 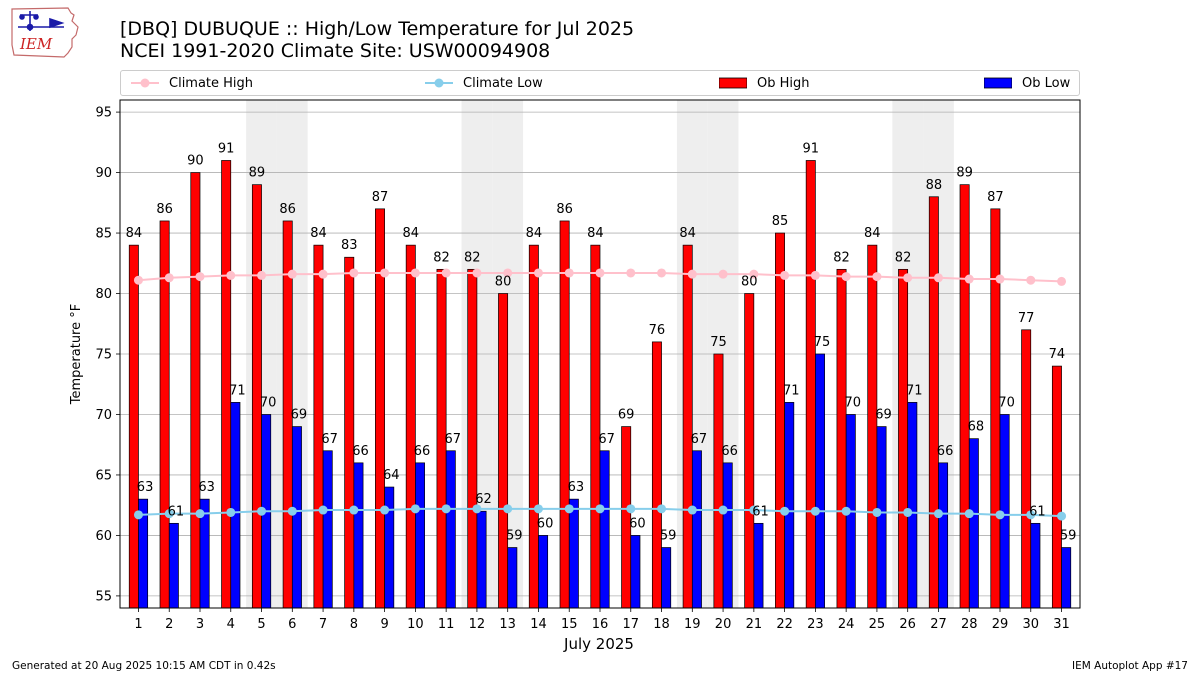 What do you see at coordinates (723, 624) in the screenshot?
I see `x-tick-label-20: 20` at bounding box center [723, 624].